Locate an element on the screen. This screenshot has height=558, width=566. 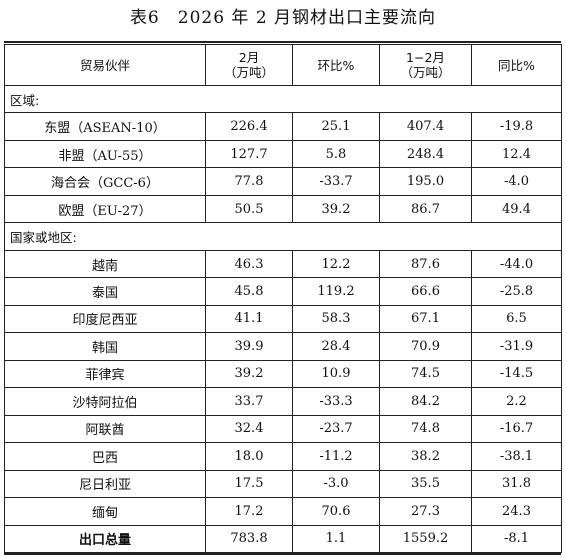
yoy-value-cell: -31.9 is located at coordinates (516, 346).